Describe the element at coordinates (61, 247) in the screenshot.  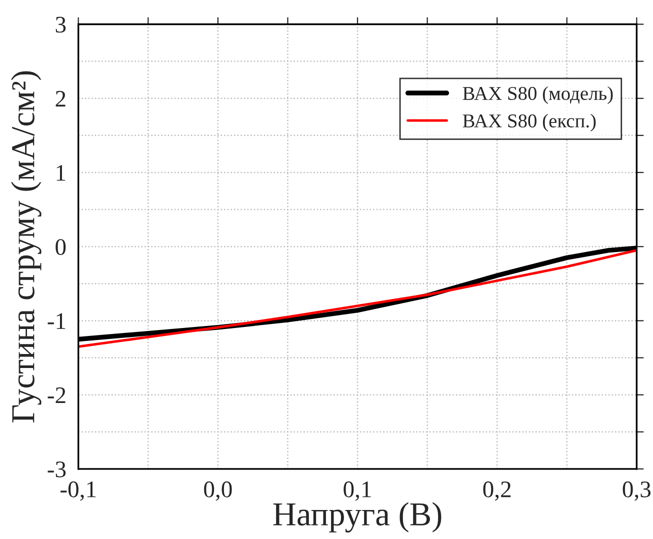
I see `y-tick-label: 0` at that location.